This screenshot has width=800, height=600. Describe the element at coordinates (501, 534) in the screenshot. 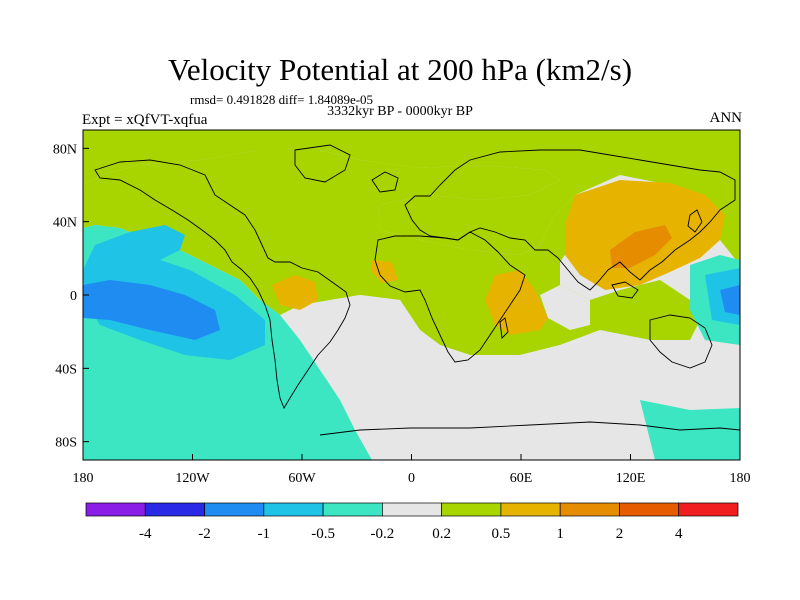

I see `colorbar-label: 0.5` at that location.